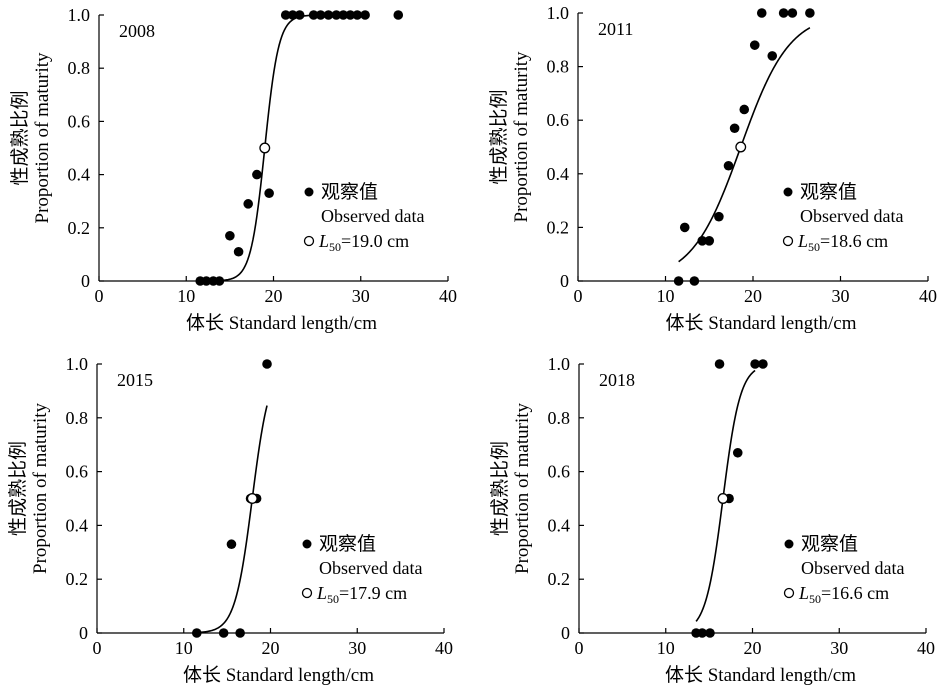 Image resolution: width=941 pixels, height=693 pixels. Describe the element at coordinates (137, 31) in the screenshot. I see `panel-year-label: 2008` at that location.